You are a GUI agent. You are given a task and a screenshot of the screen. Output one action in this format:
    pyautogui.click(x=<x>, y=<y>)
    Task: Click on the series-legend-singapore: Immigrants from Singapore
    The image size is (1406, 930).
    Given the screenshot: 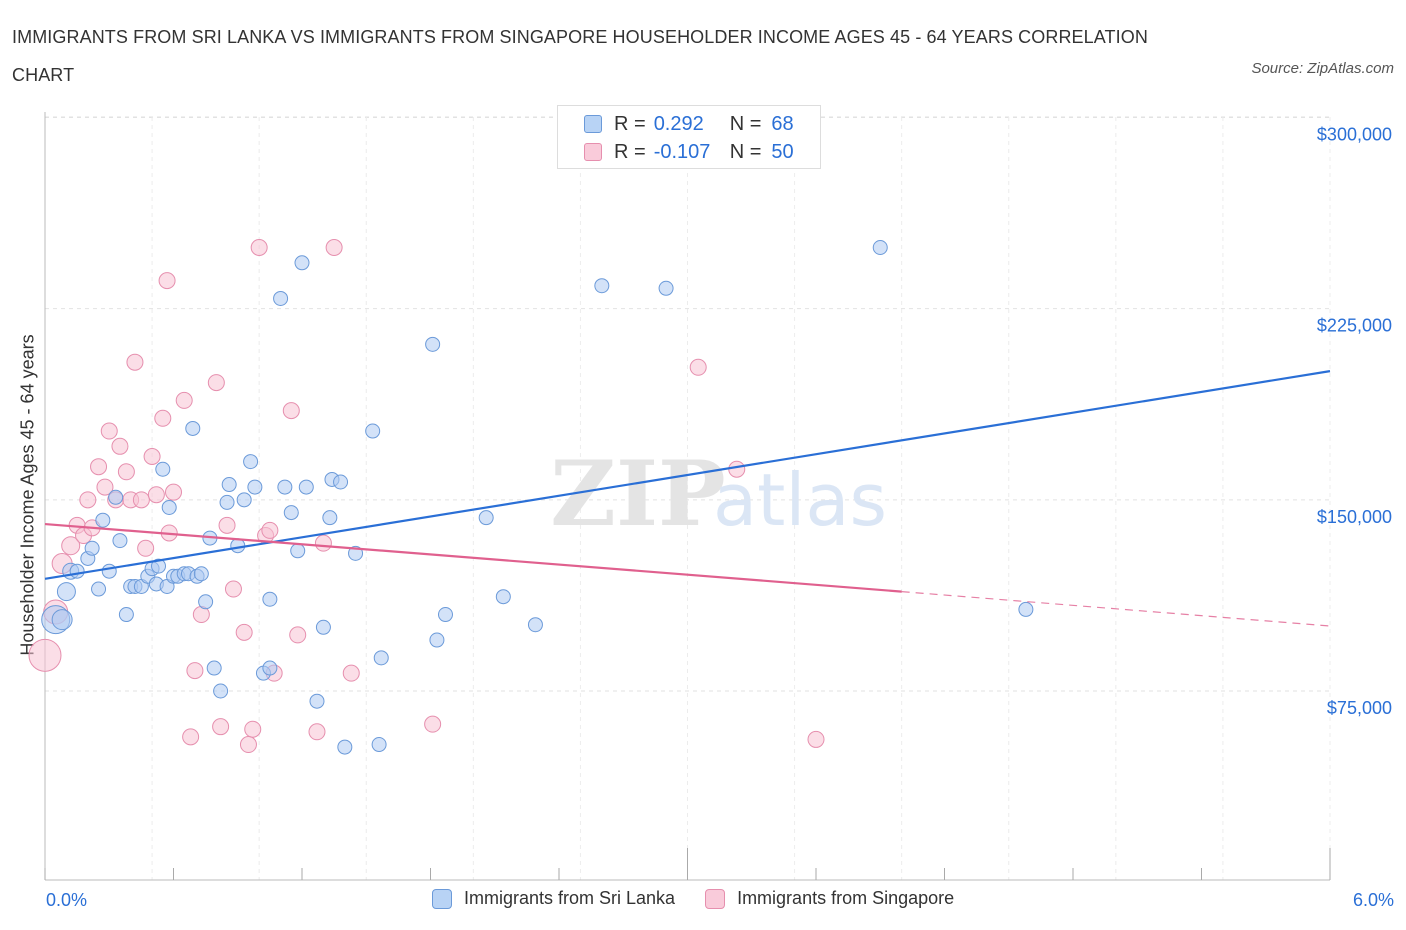 What is the action you would take?
    pyautogui.click(x=829, y=898)
    